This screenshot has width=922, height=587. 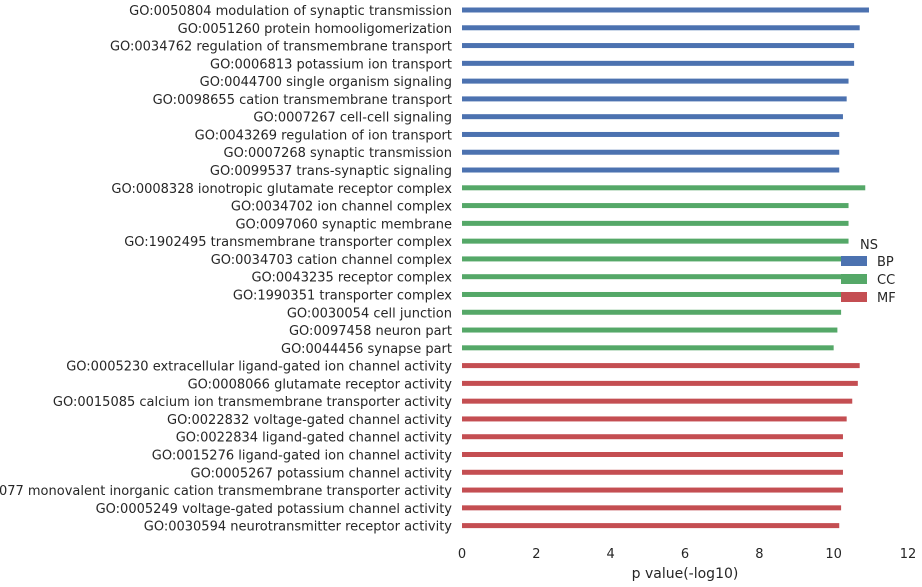 What do you see at coordinates (314, 438) in the screenshot?
I see `category-label: GO:0022834 ligand-gated channel activity` at bounding box center [314, 438].